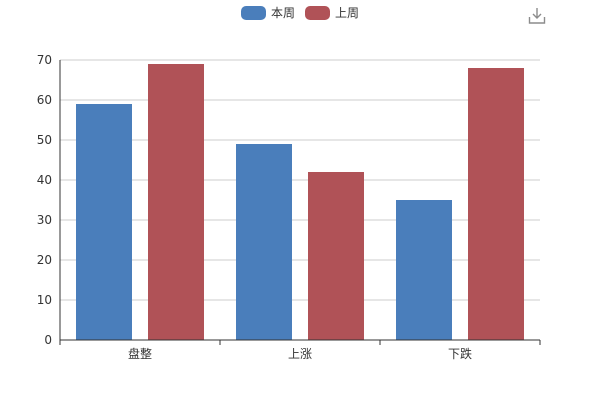 The image size is (600, 400). I want to click on save-as-image-button, so click(537, 16).